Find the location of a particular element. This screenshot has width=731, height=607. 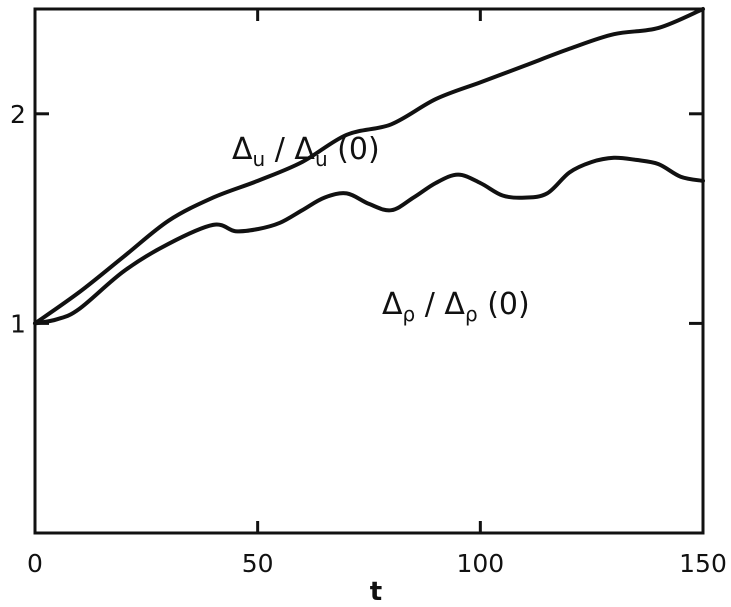

series-label-velocity-sym2: Δ is located at coordinates (304, 149).